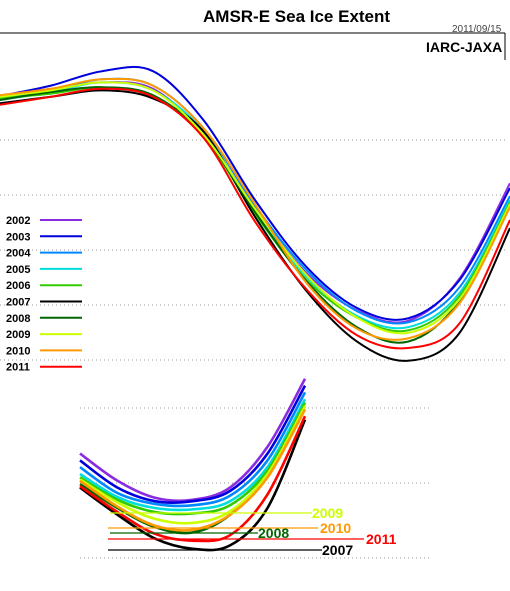 Image resolution: width=510 pixels, height=591 pixels. What do you see at coordinates (477, 29) in the screenshot?
I see `chart-date: 2011/09/15` at bounding box center [477, 29].